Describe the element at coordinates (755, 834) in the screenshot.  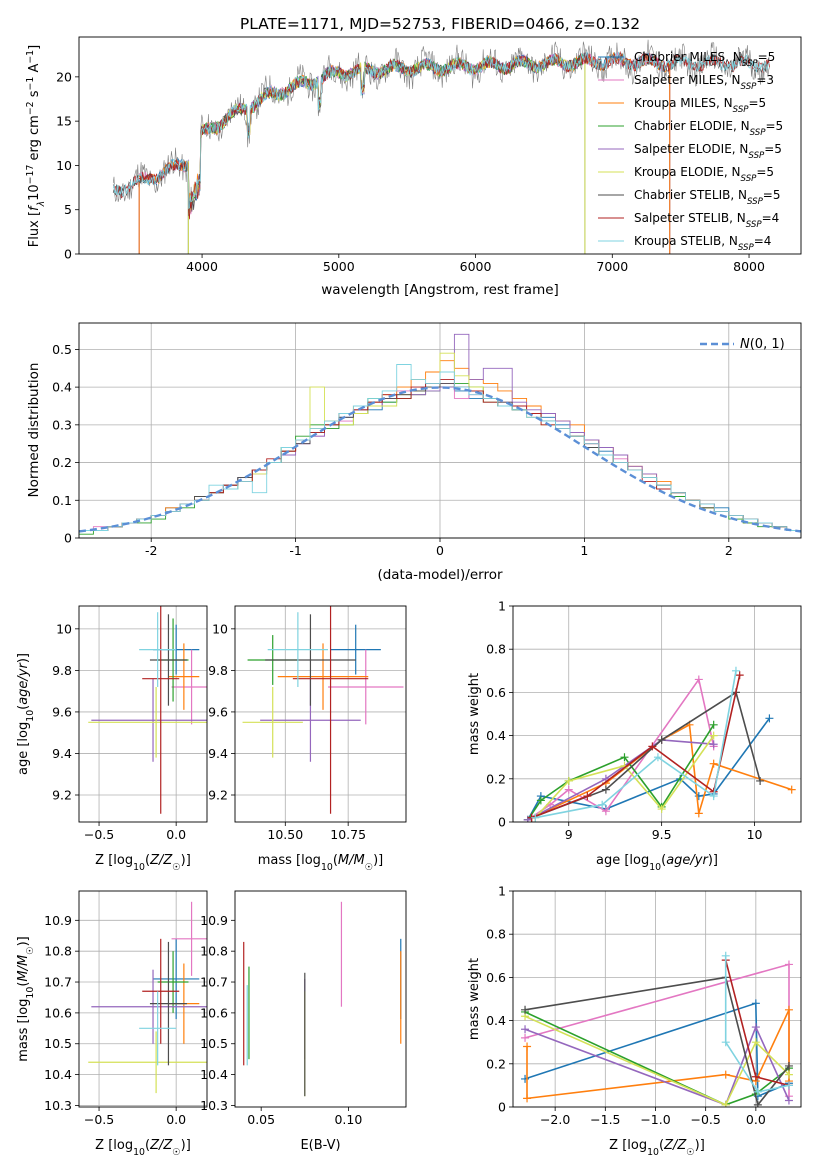
I see `x-tick-label: 10` at that location.